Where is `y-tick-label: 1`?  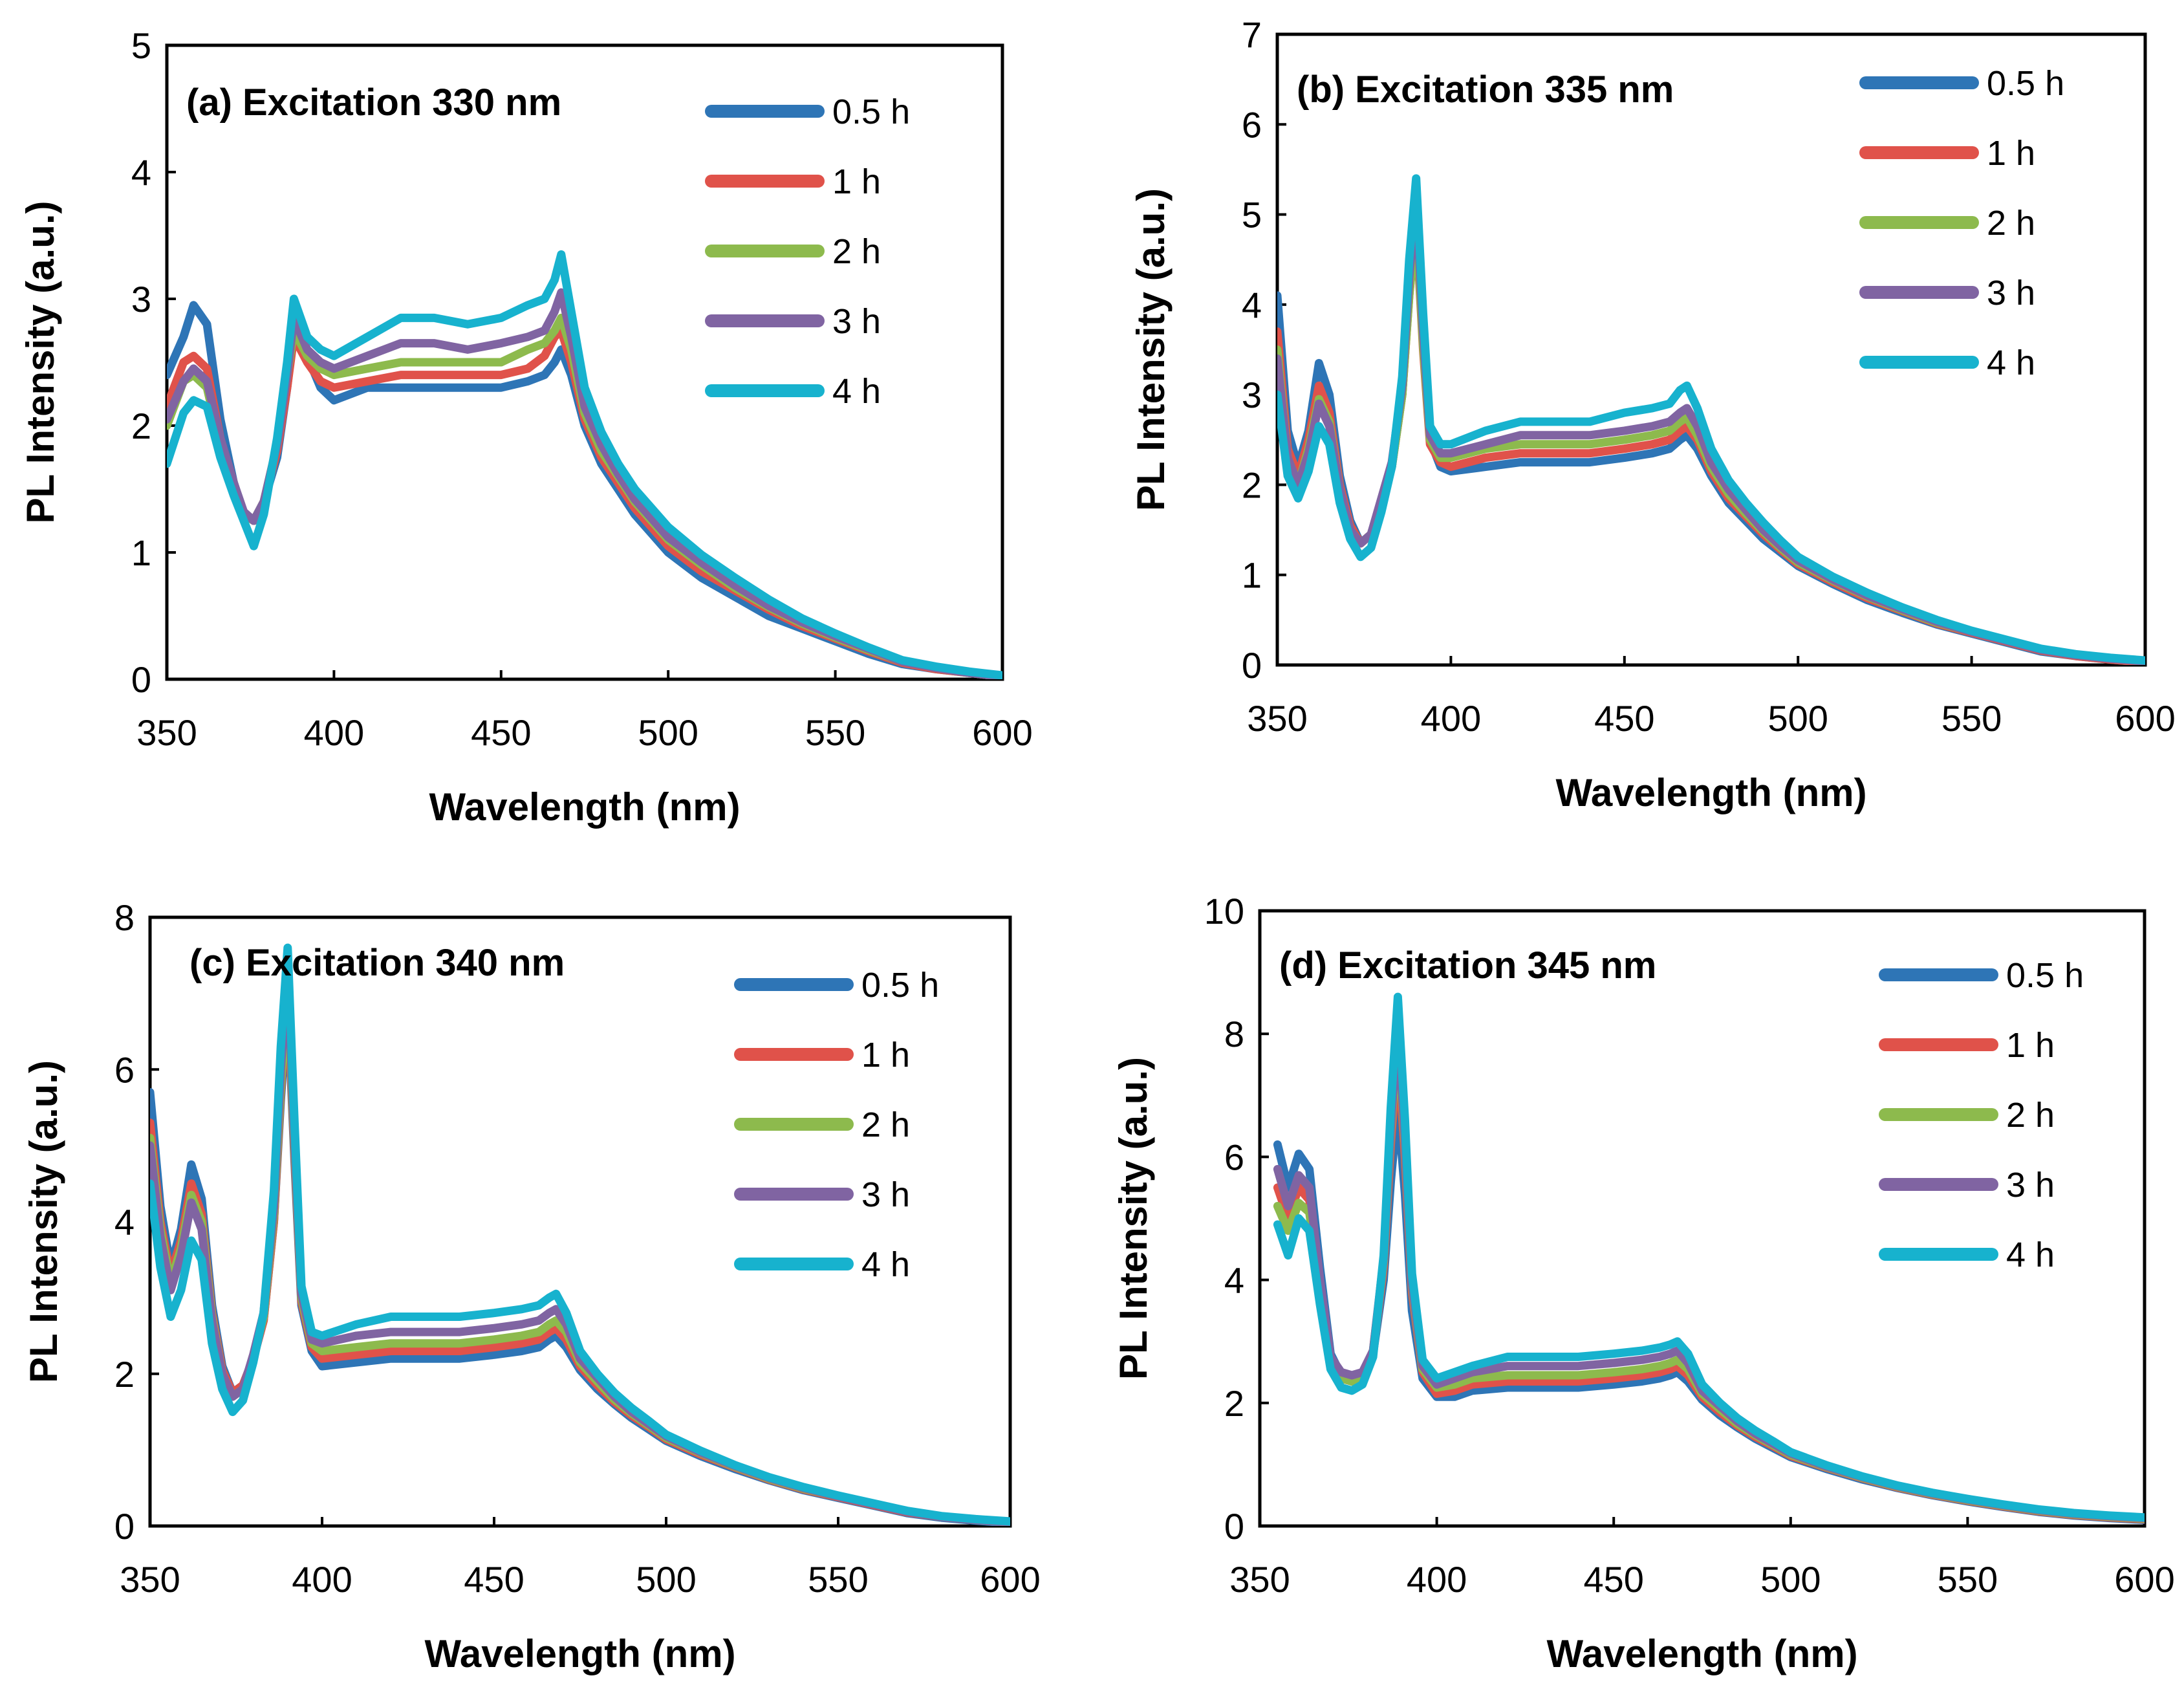
y-tick-label: 1 is located at coordinates (141, 552).